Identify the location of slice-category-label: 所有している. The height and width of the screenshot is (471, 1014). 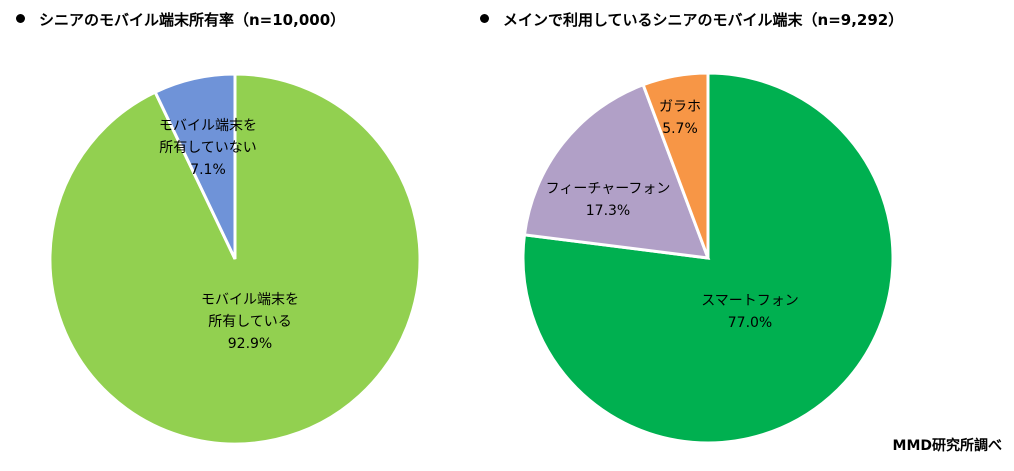
(250, 322).